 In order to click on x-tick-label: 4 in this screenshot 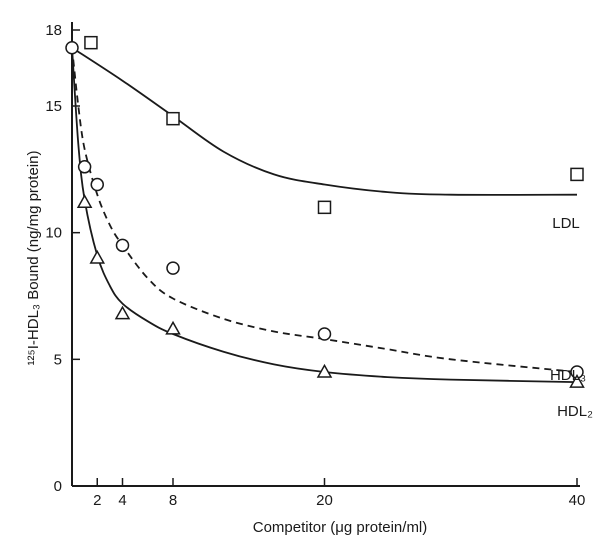, I will do `click(122, 500)`.